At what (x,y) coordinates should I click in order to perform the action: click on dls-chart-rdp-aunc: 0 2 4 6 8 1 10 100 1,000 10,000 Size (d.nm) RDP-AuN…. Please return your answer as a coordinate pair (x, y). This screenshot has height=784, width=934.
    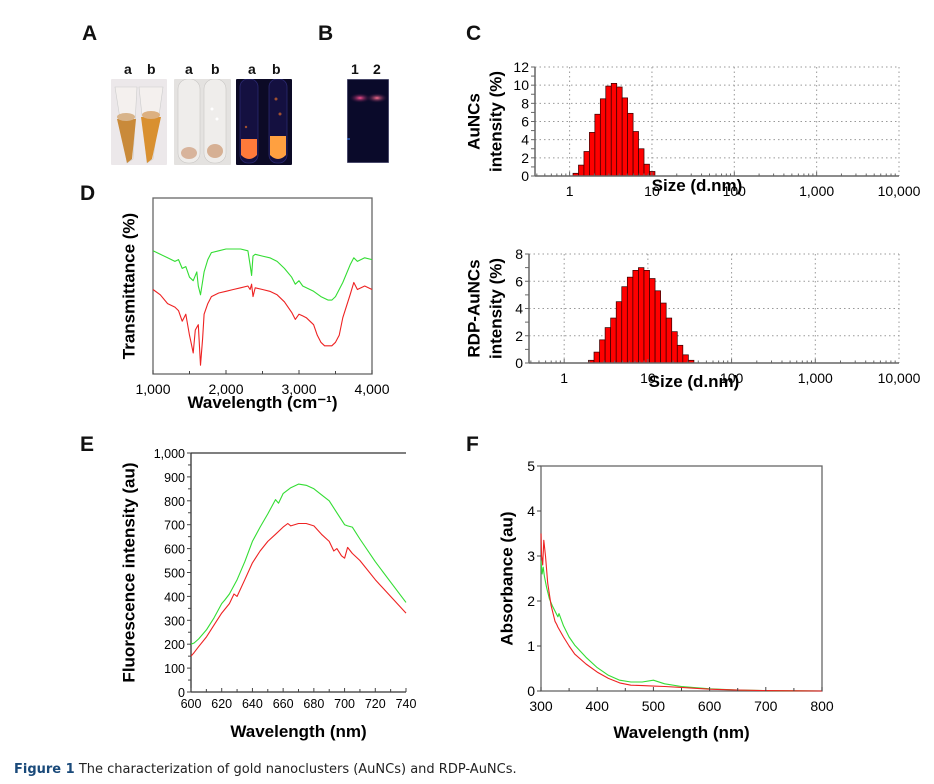
    Looking at the image, I should click on (692, 318).